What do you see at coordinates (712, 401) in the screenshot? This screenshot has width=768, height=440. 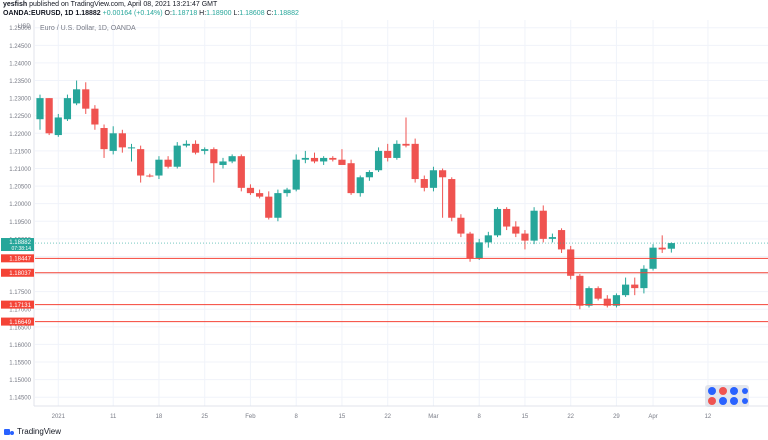 I see `reset-icon` at bounding box center [712, 401].